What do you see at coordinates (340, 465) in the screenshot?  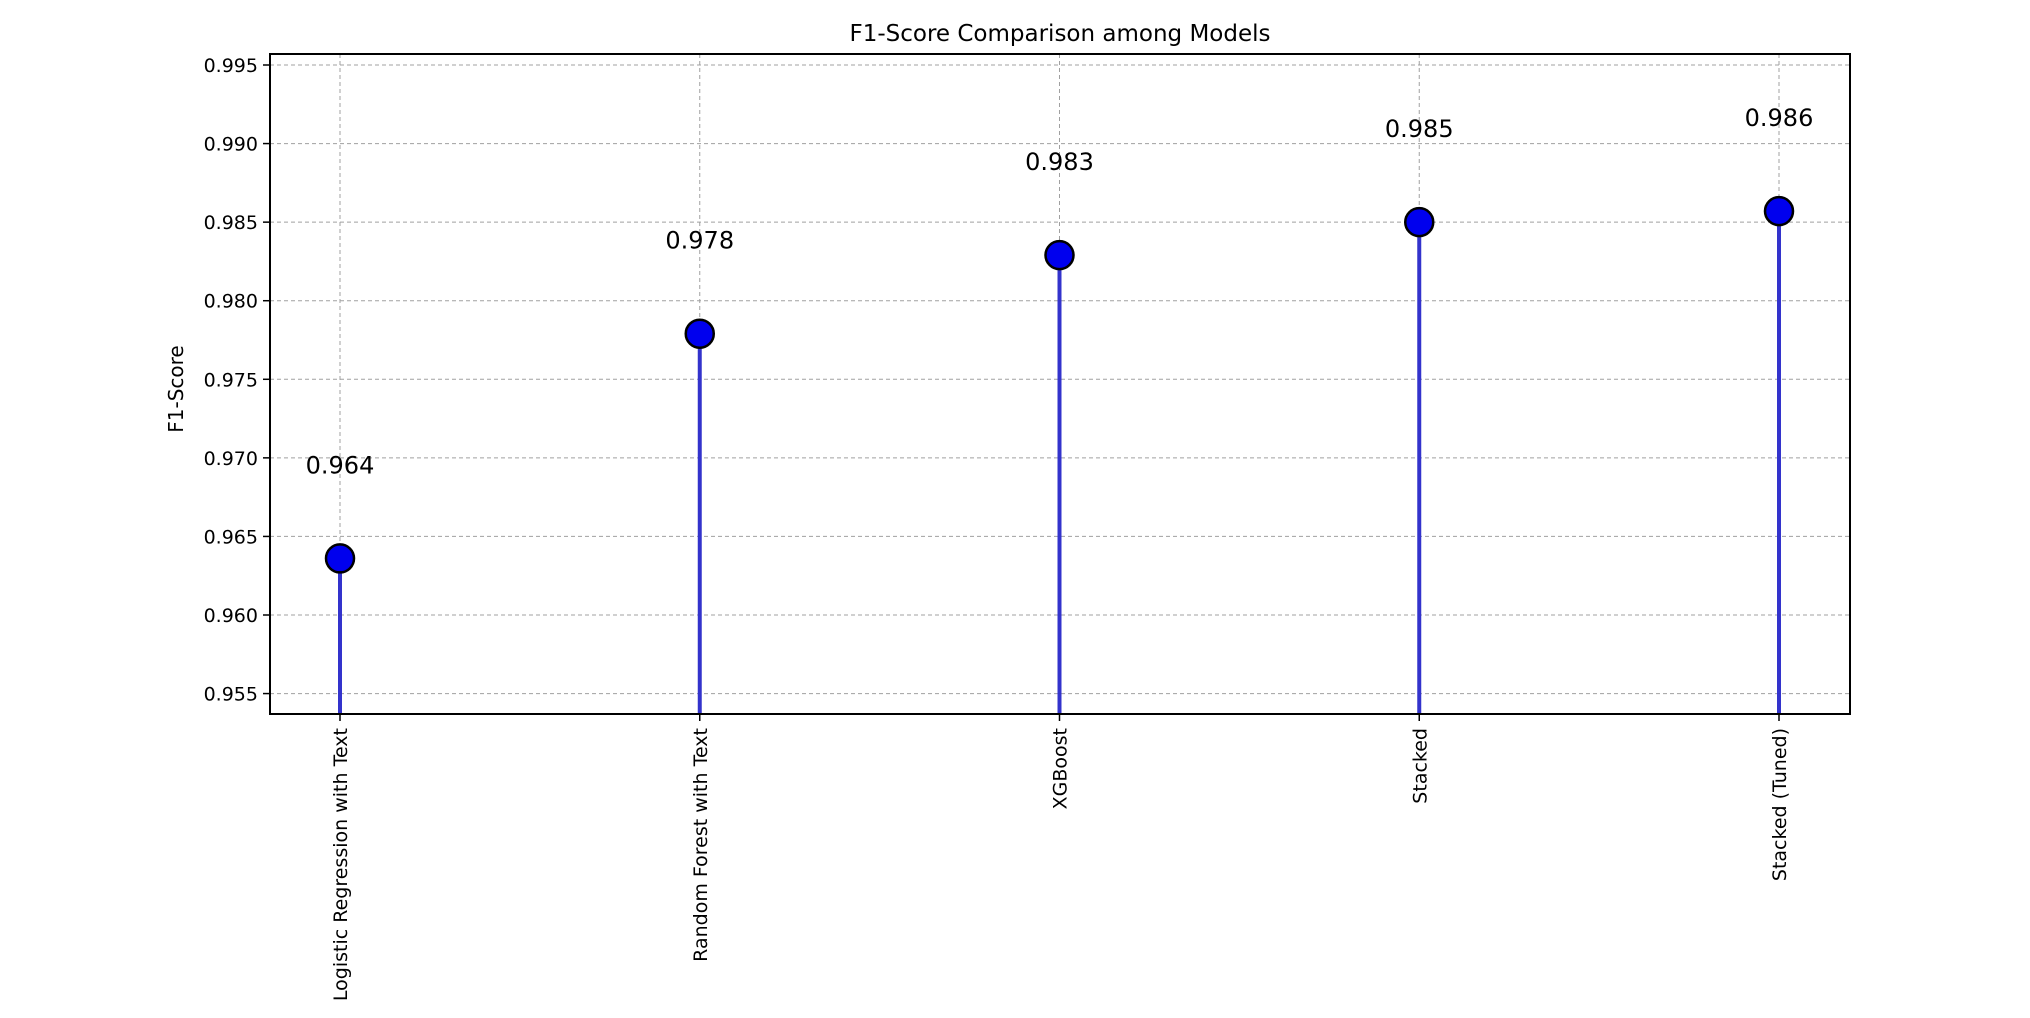 I see `data-value-label: 0.964` at bounding box center [340, 465].